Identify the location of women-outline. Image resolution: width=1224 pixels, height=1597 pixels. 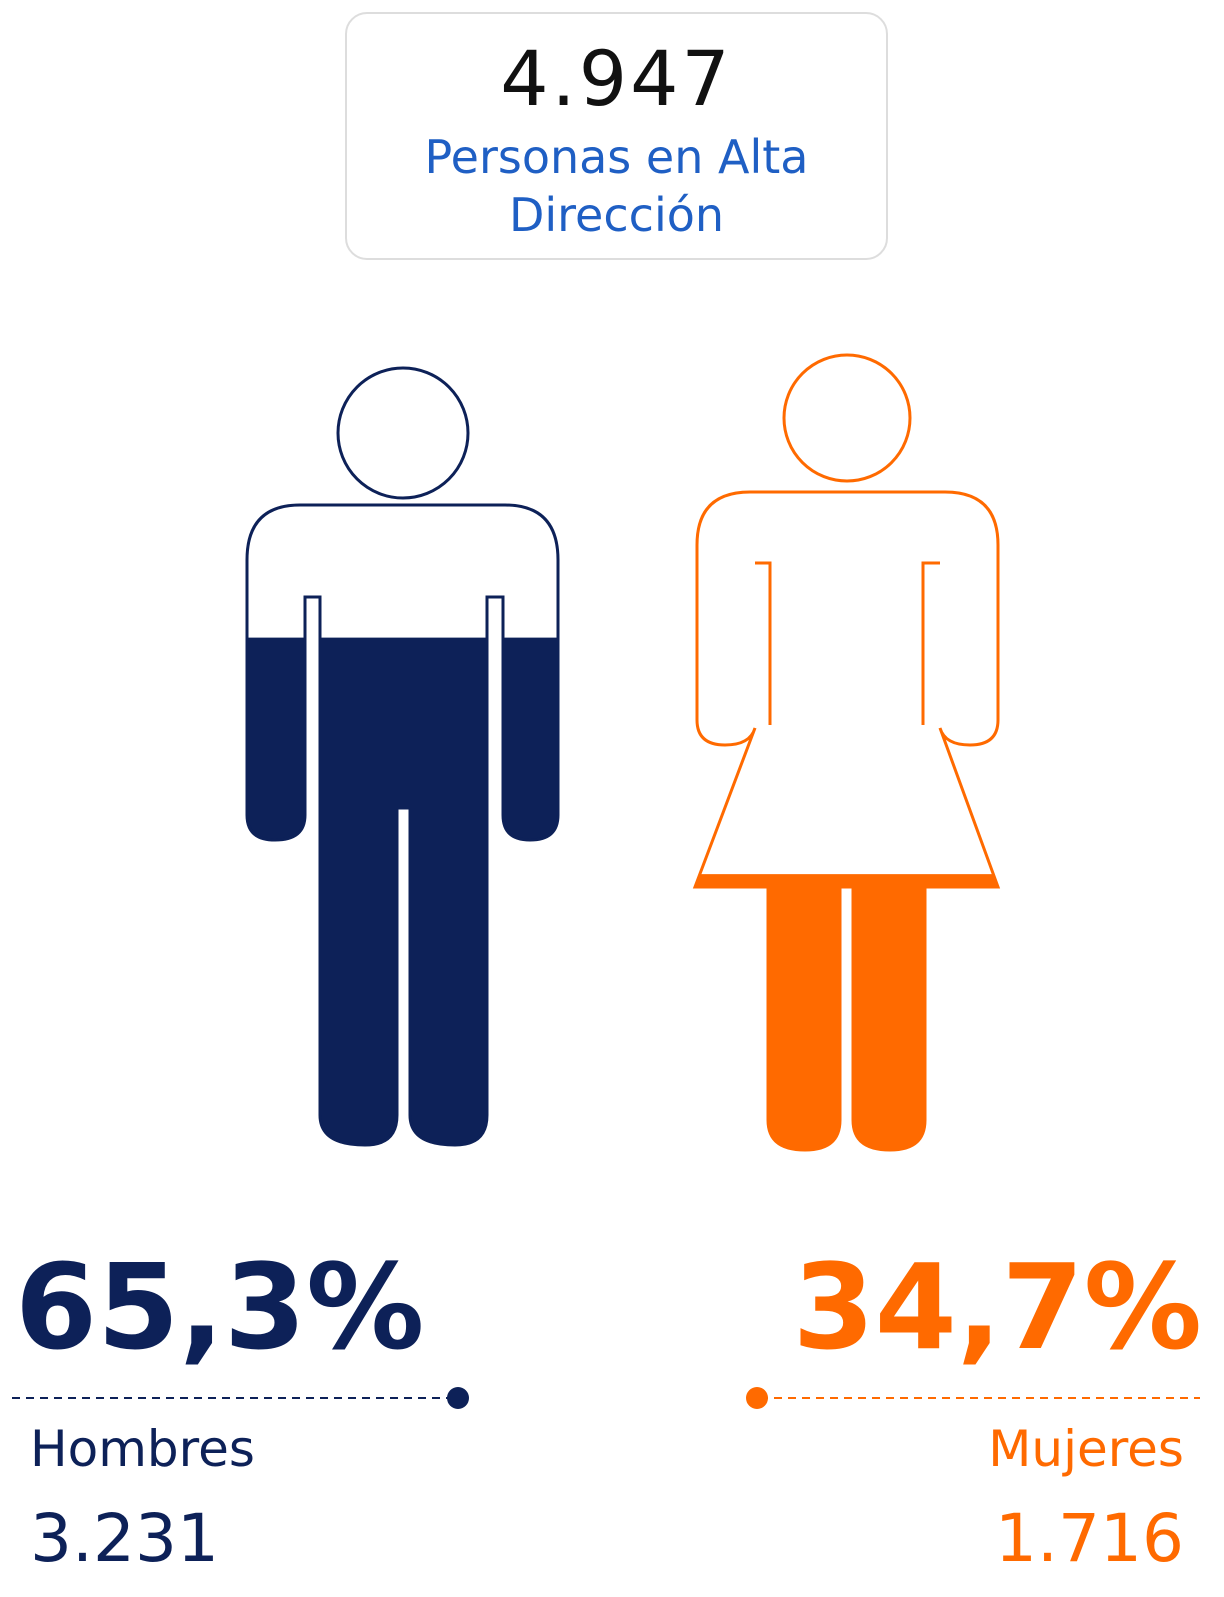
(846, 821).